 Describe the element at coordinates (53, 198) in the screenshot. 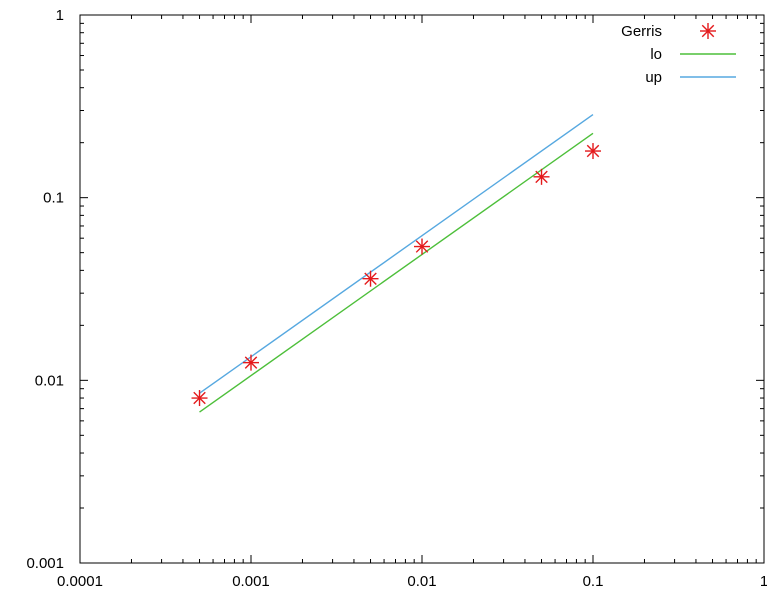

I see `y-tick-label: 0.1` at that location.